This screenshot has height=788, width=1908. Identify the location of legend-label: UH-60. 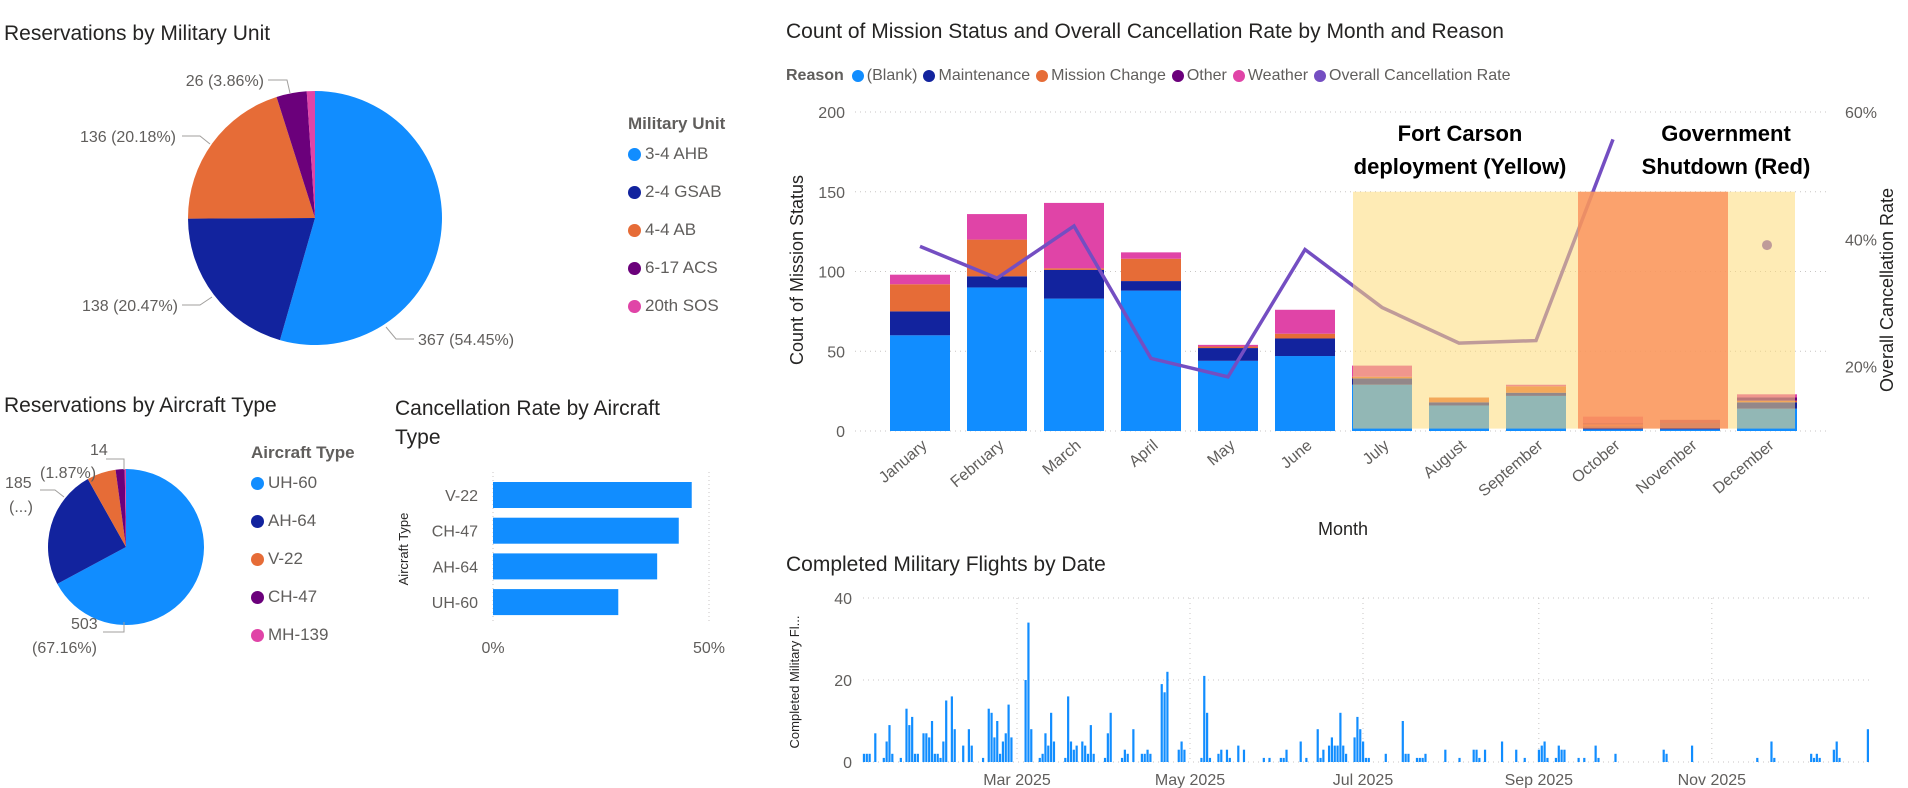
(293, 482).